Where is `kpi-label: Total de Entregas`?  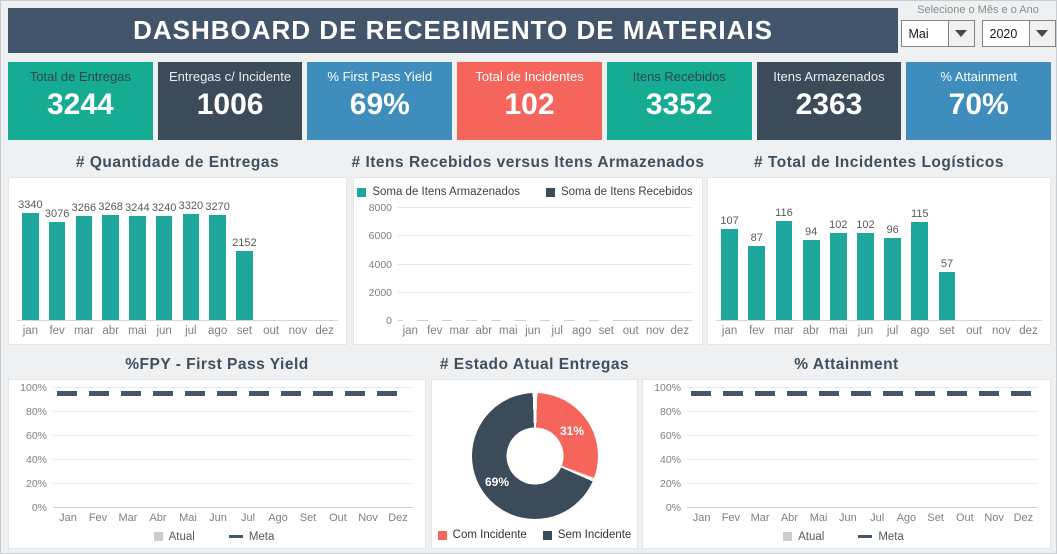
kpi-label: Total de Entregas is located at coordinates (80, 76).